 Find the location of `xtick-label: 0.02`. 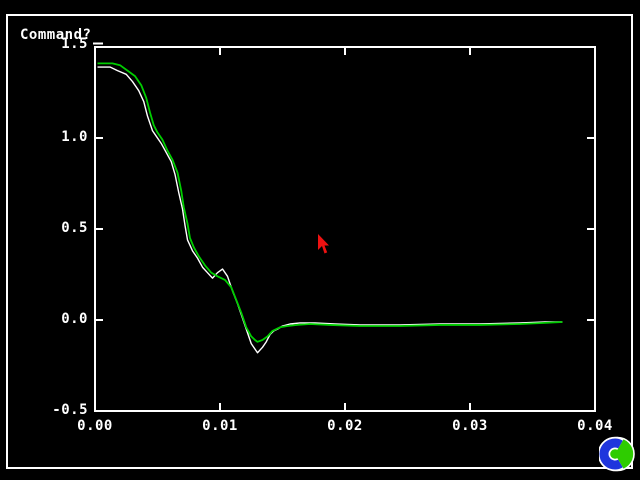

xtick-label: 0.02 is located at coordinates (345, 426).